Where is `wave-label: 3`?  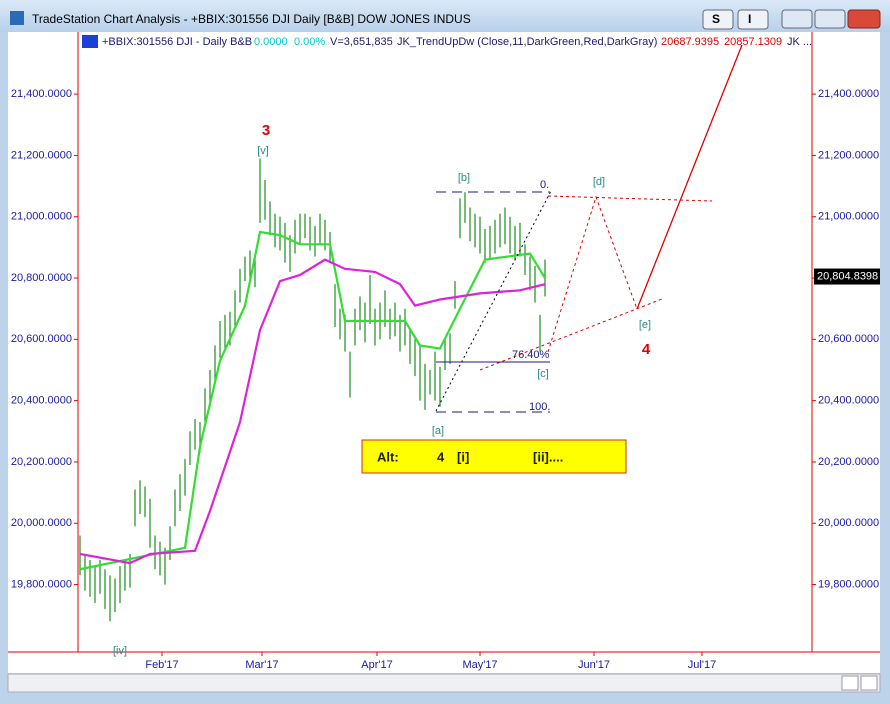 wave-label: 3 is located at coordinates (266, 130).